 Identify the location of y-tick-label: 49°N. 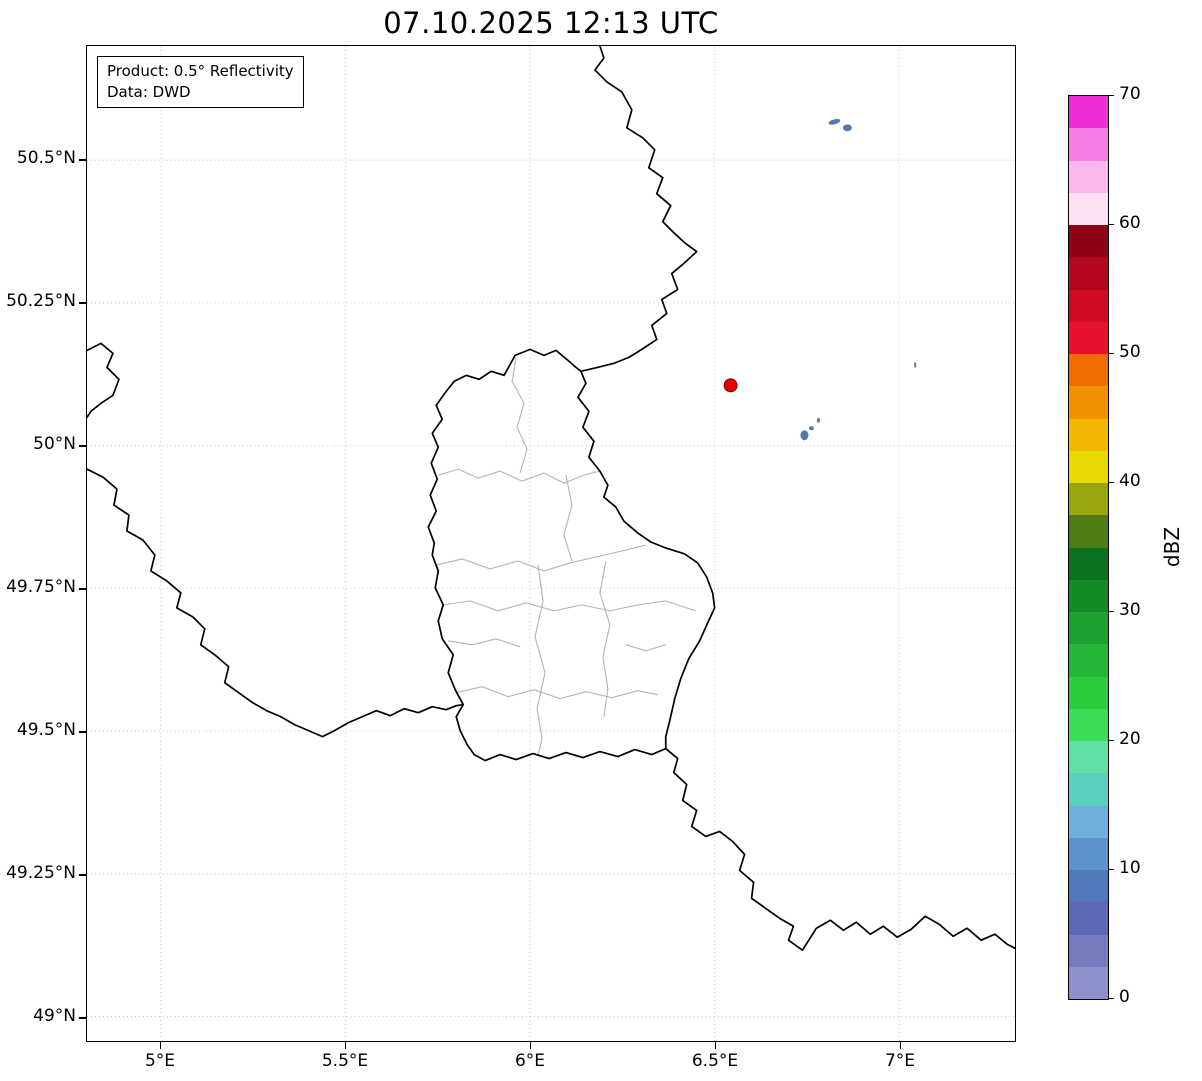
(54, 1016).